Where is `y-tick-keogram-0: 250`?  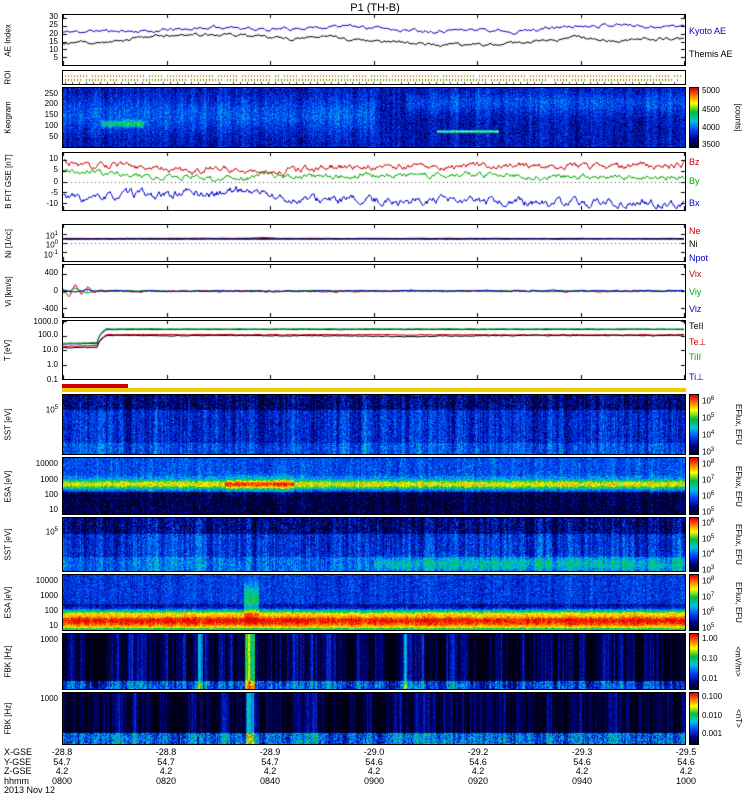 y-tick-keogram-0: 250 is located at coordinates (51, 93).